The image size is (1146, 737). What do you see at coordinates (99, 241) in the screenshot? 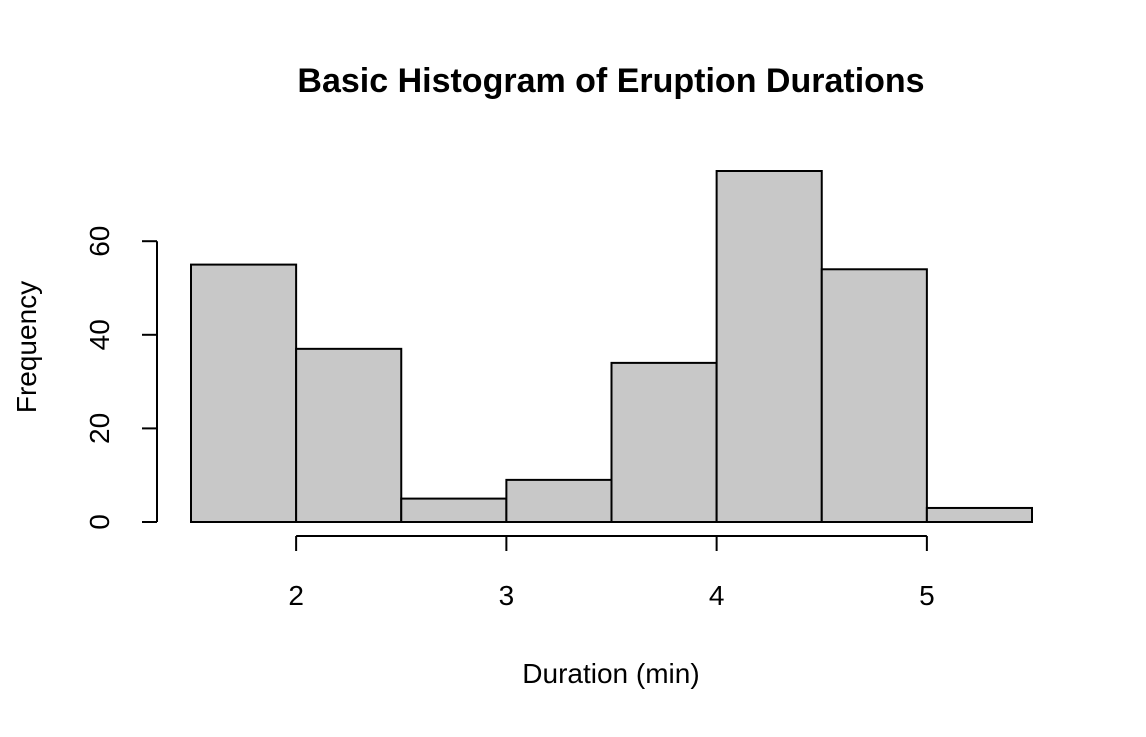
I see `y-tick-label: 60` at bounding box center [99, 241].